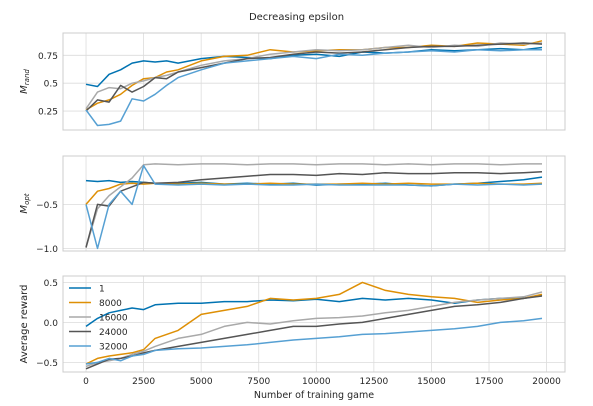 The height and width of the screenshot is (406, 593). Describe the element at coordinates (48, 113) in the screenshot. I see `y-tick-label: 0.25` at that location.